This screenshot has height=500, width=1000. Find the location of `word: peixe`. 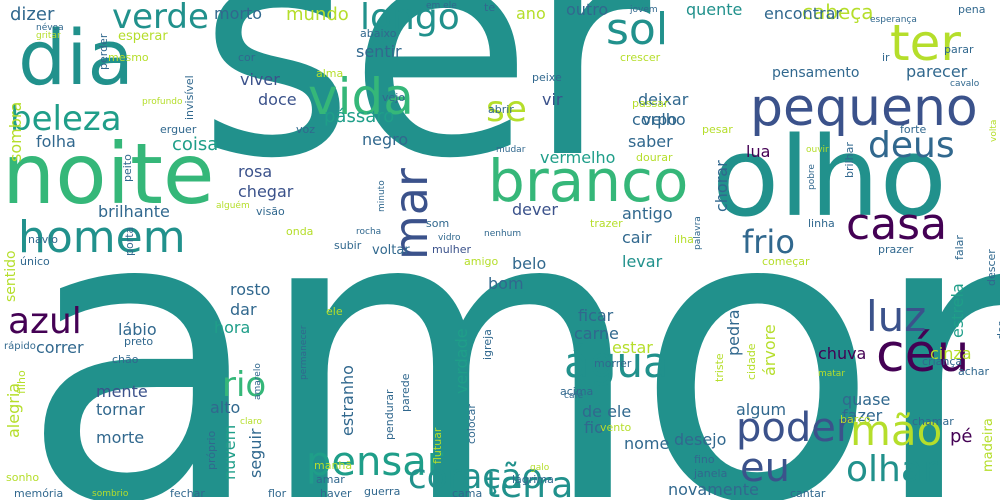

word: peixe is located at coordinates (547, 77).